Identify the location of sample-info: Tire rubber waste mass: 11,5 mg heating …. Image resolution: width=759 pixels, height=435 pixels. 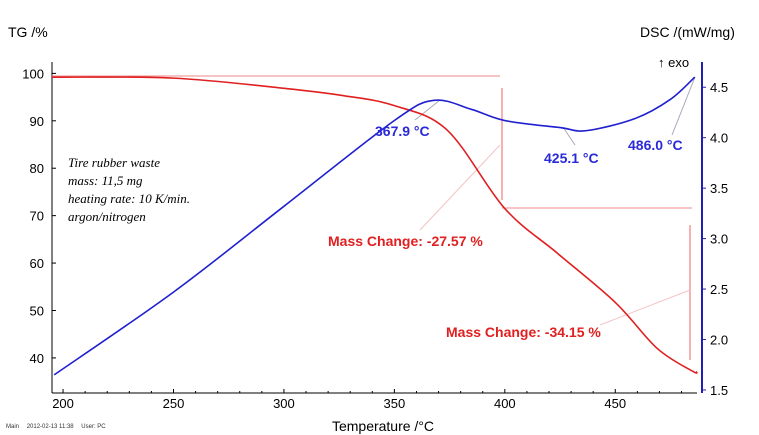
(129, 189).